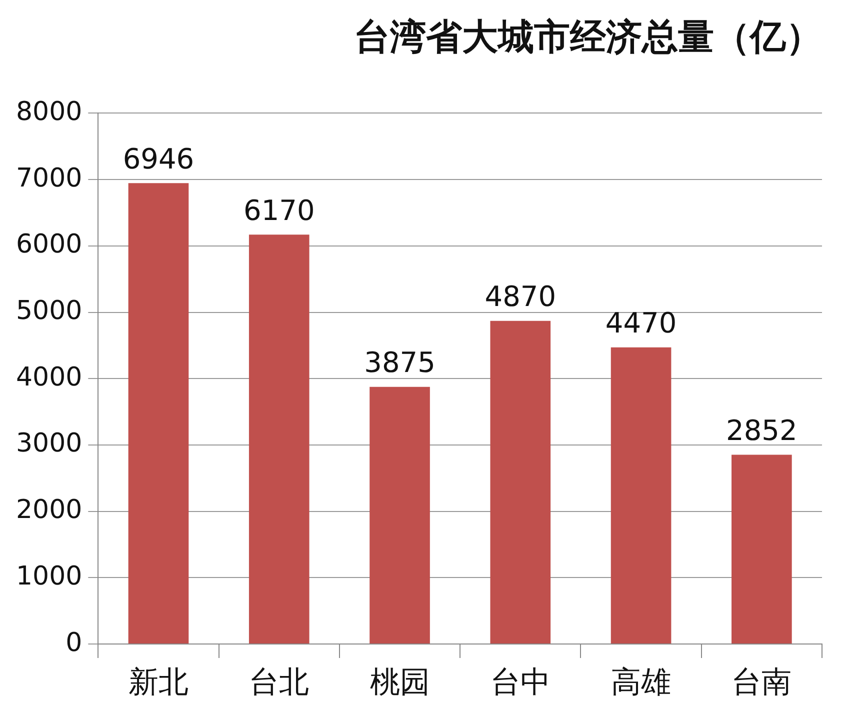 The image size is (848, 720). Describe the element at coordinates (49, 510) in the screenshot. I see `y-tick-label: 2000` at that location.